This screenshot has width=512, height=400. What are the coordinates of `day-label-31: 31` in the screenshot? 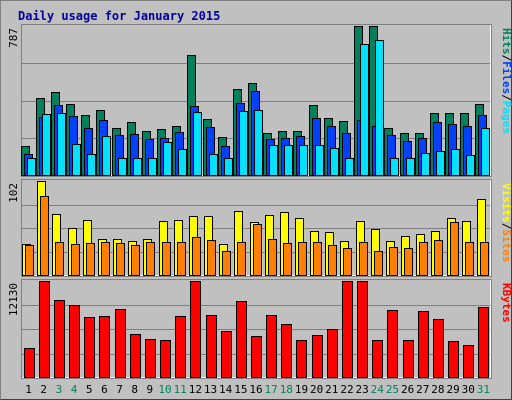 It's located at (483, 389).